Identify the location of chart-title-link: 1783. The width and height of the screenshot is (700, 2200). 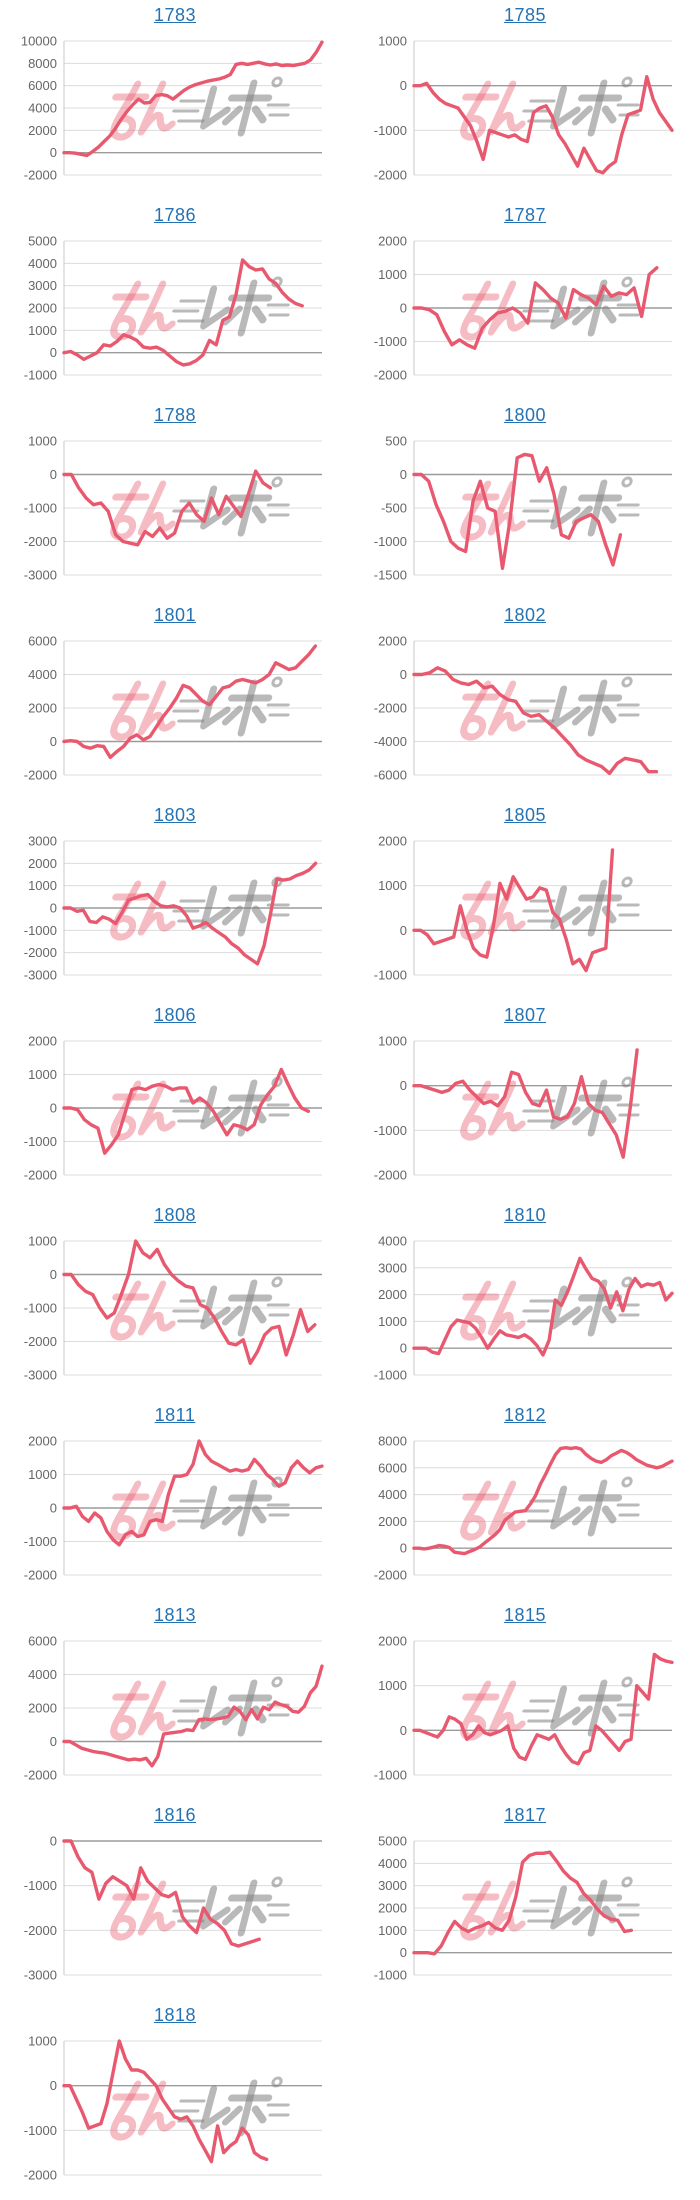
(175, 15).